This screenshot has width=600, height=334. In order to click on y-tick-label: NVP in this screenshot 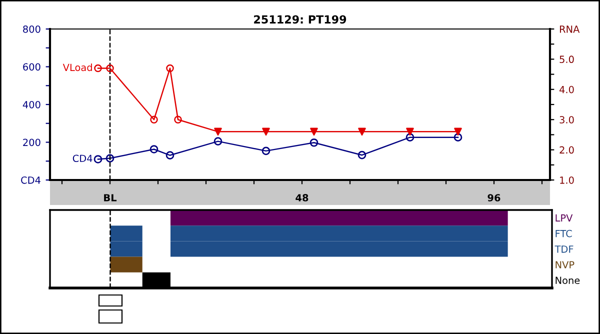, I will do `click(565, 264)`.